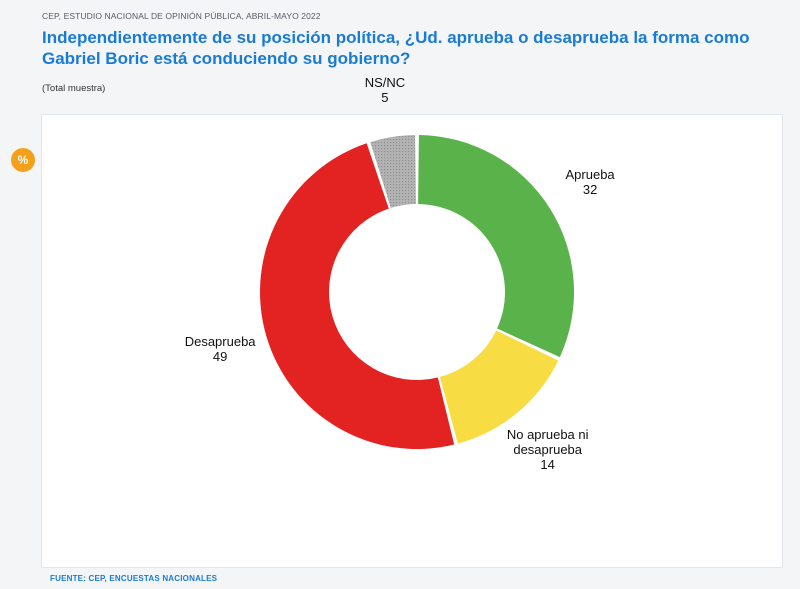 The width and height of the screenshot is (800, 589). Describe the element at coordinates (74, 88) in the screenshot. I see `chart-subtitle: (Total muestra)` at that location.